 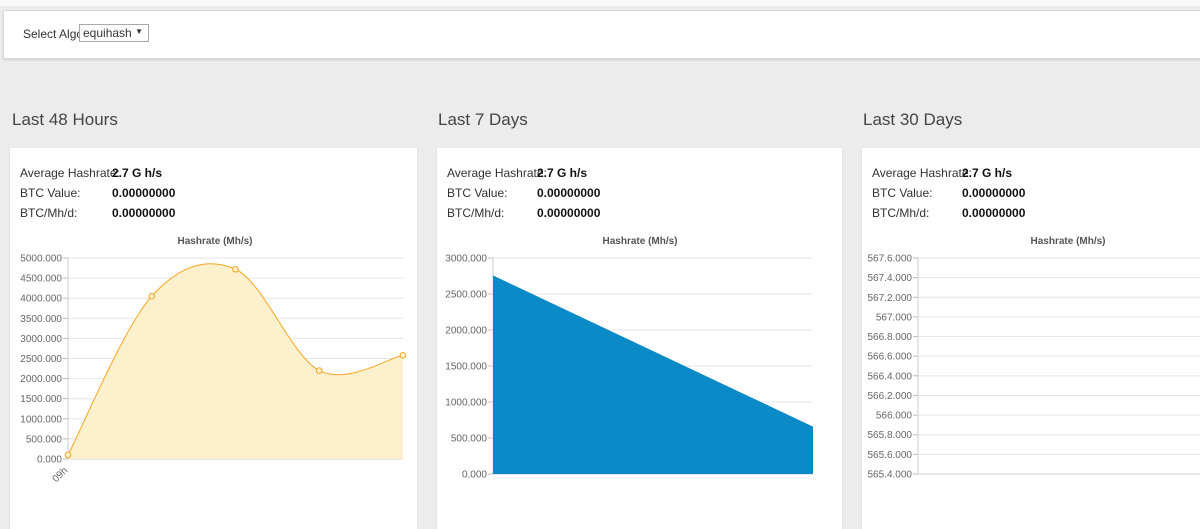 What do you see at coordinates (890, 435) in the screenshot?
I see `y-tick-label: 565.8.000` at bounding box center [890, 435].